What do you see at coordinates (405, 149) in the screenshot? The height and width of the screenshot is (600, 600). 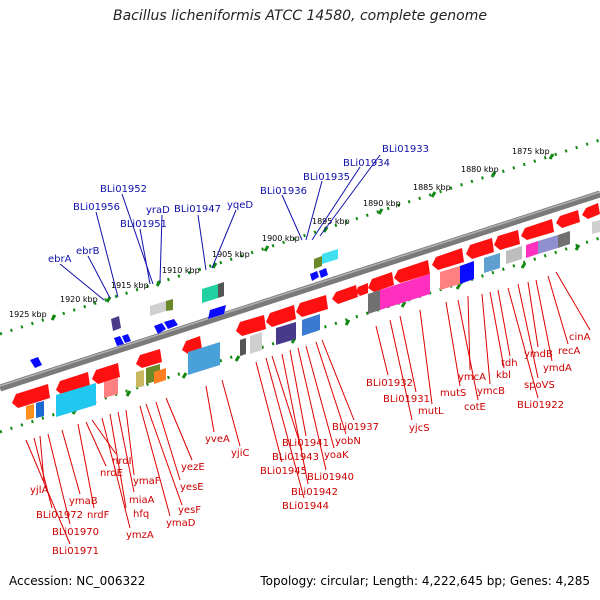 I see `gene-label-top: BLi01933` at bounding box center [405, 149].